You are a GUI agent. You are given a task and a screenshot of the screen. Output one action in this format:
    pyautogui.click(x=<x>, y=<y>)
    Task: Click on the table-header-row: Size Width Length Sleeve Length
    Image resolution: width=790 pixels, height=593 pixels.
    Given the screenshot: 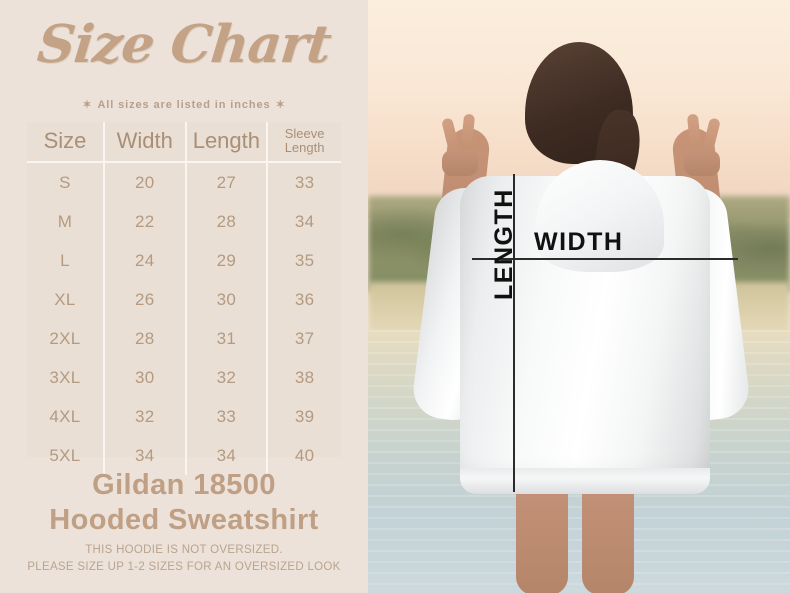 What is the action you would take?
    pyautogui.click(x=184, y=142)
    